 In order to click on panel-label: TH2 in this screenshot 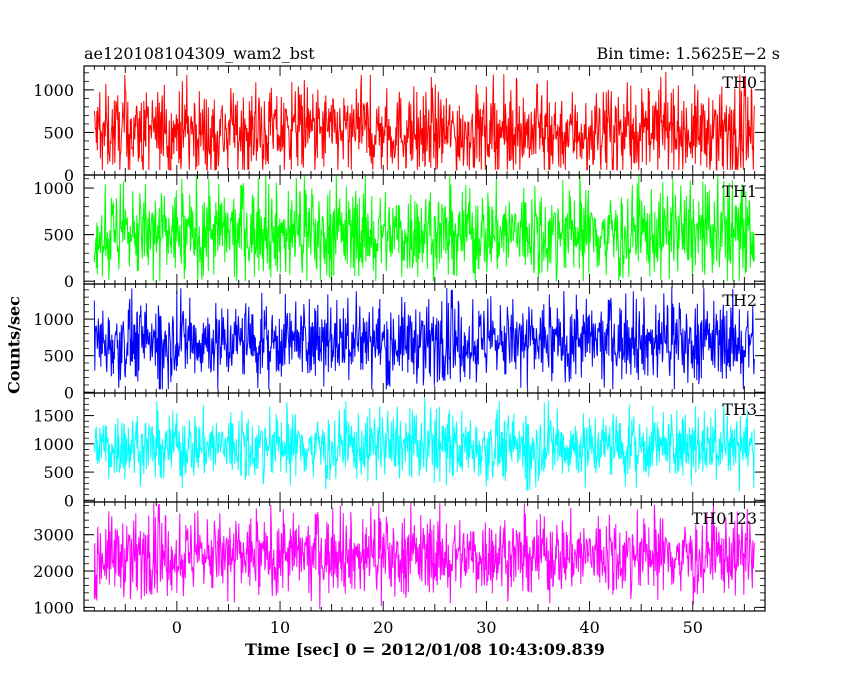, I will do `click(739, 300)`.